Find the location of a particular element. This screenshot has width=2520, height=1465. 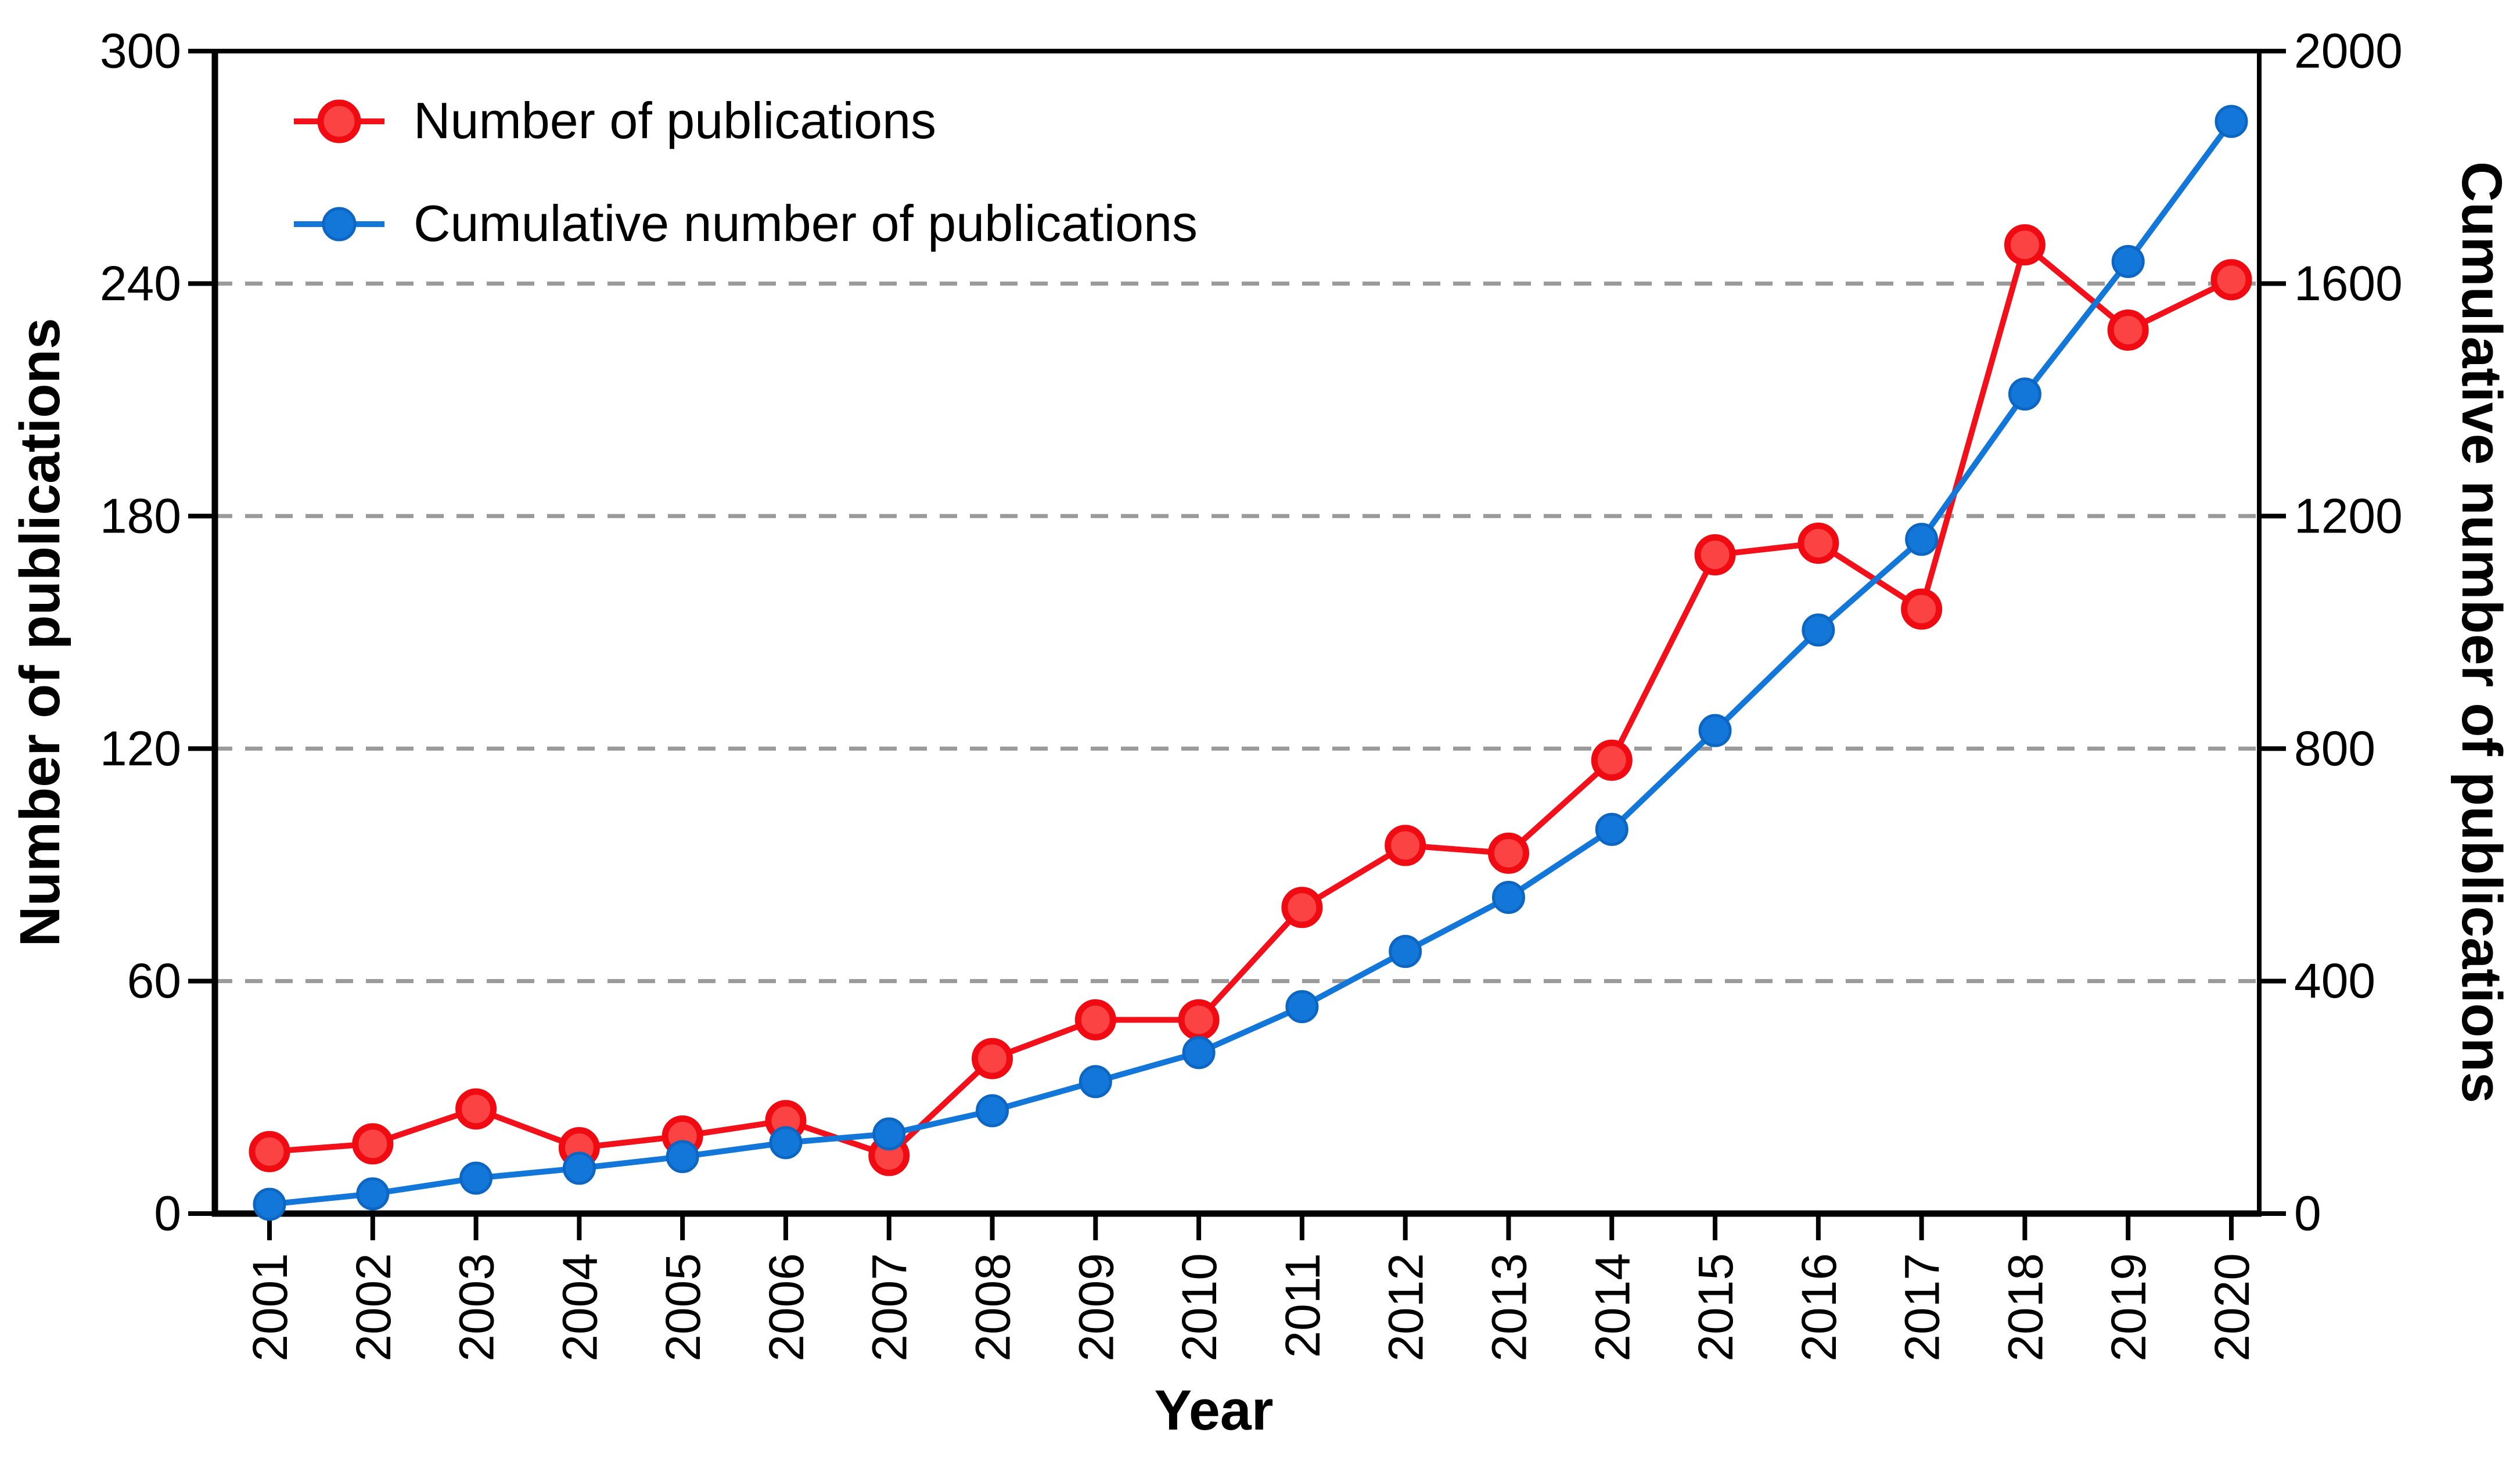

point-red-2008 is located at coordinates (992, 1058).